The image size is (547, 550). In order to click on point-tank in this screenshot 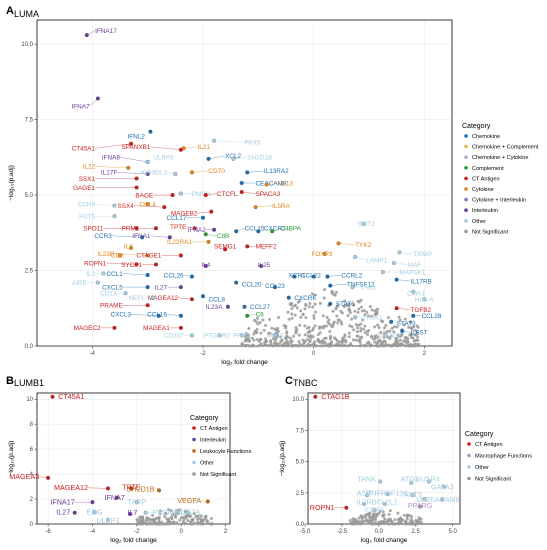, I will do `click(380, 481)`.